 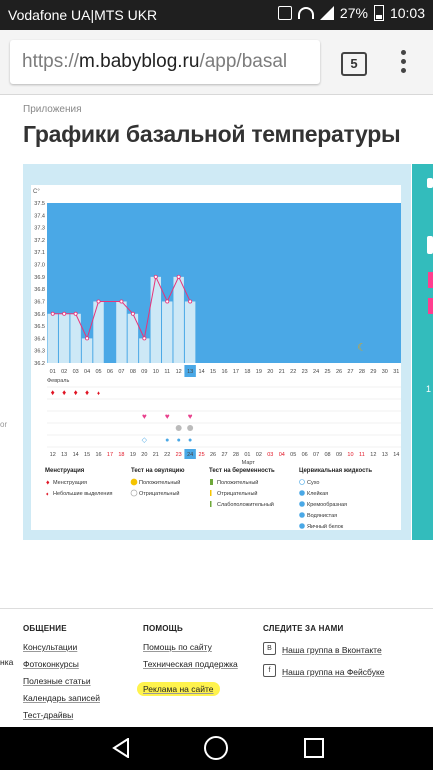 What do you see at coordinates (430, 245) in the screenshot?
I see `side-panel-control` at bounding box center [430, 245].